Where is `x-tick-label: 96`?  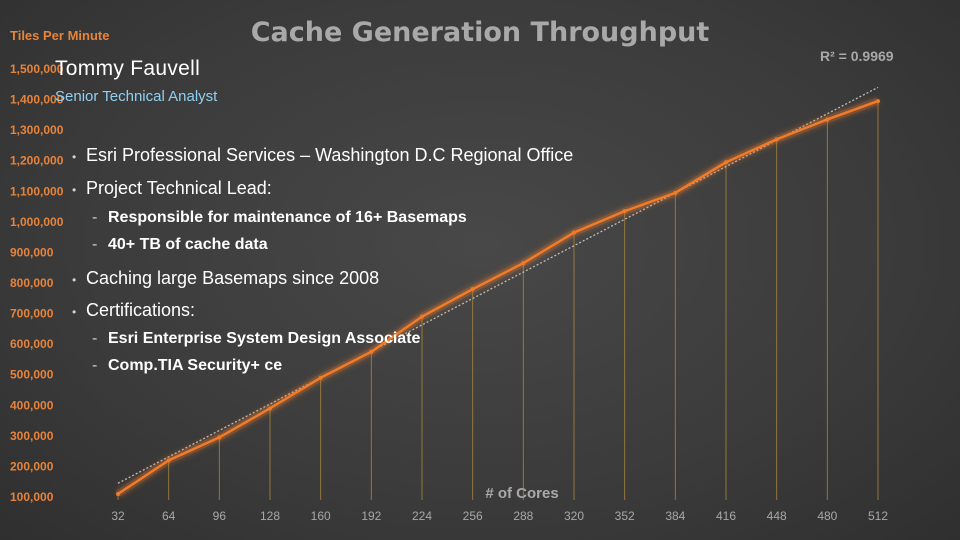
x-tick-label: 96 is located at coordinates (220, 516).